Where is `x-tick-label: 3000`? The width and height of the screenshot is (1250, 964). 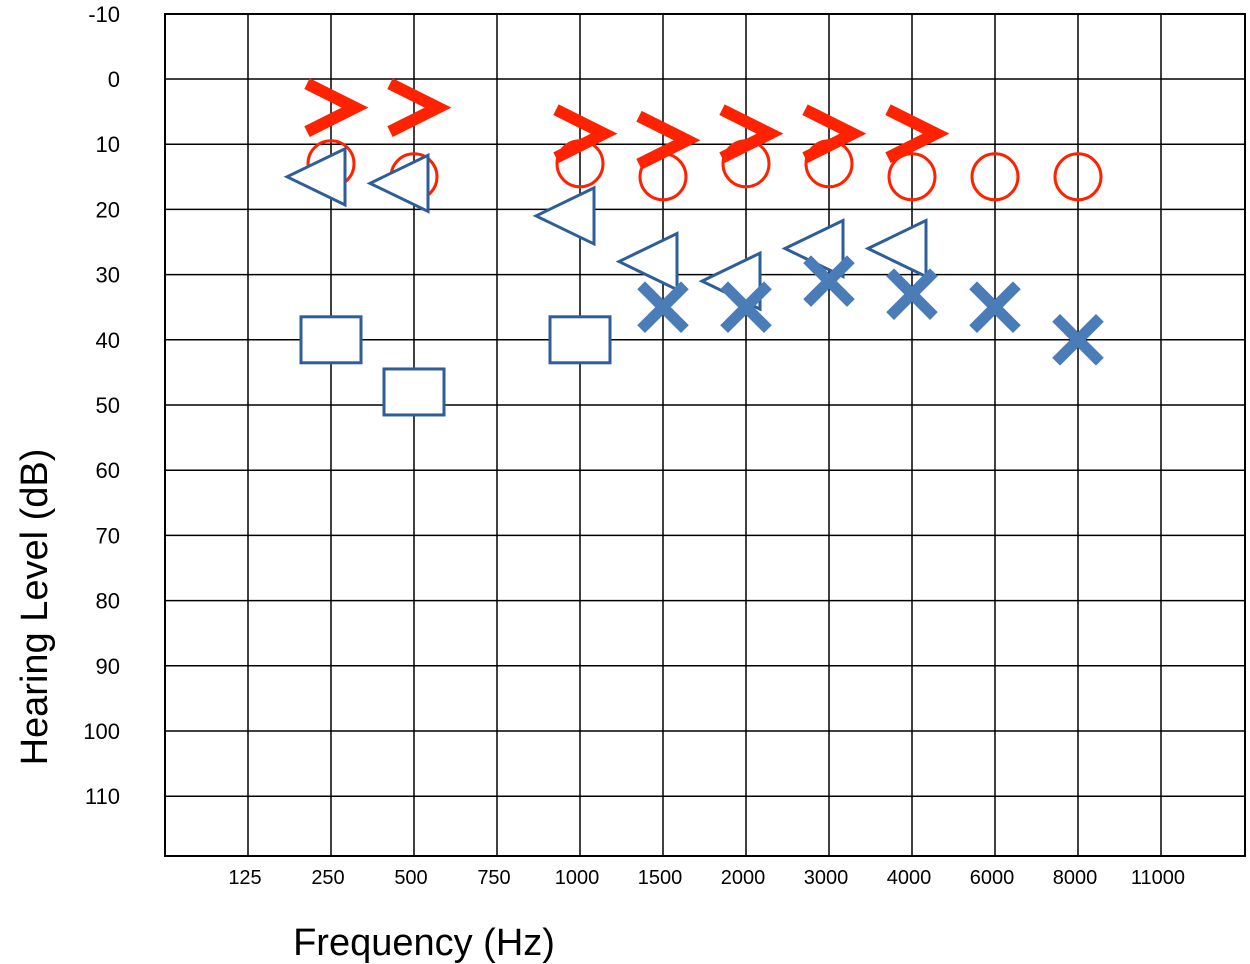 x-tick-label: 3000 is located at coordinates (826, 878).